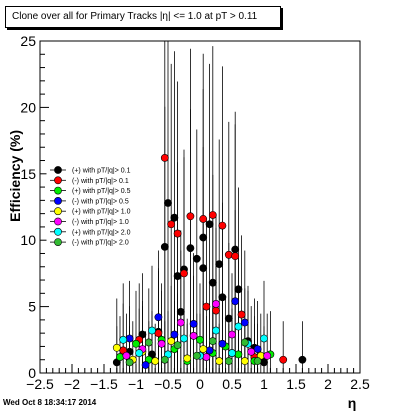 The width and height of the screenshot is (400, 414). Describe the element at coordinates (28, 240) in the screenshot. I see `y-tick-label: 10` at that location.